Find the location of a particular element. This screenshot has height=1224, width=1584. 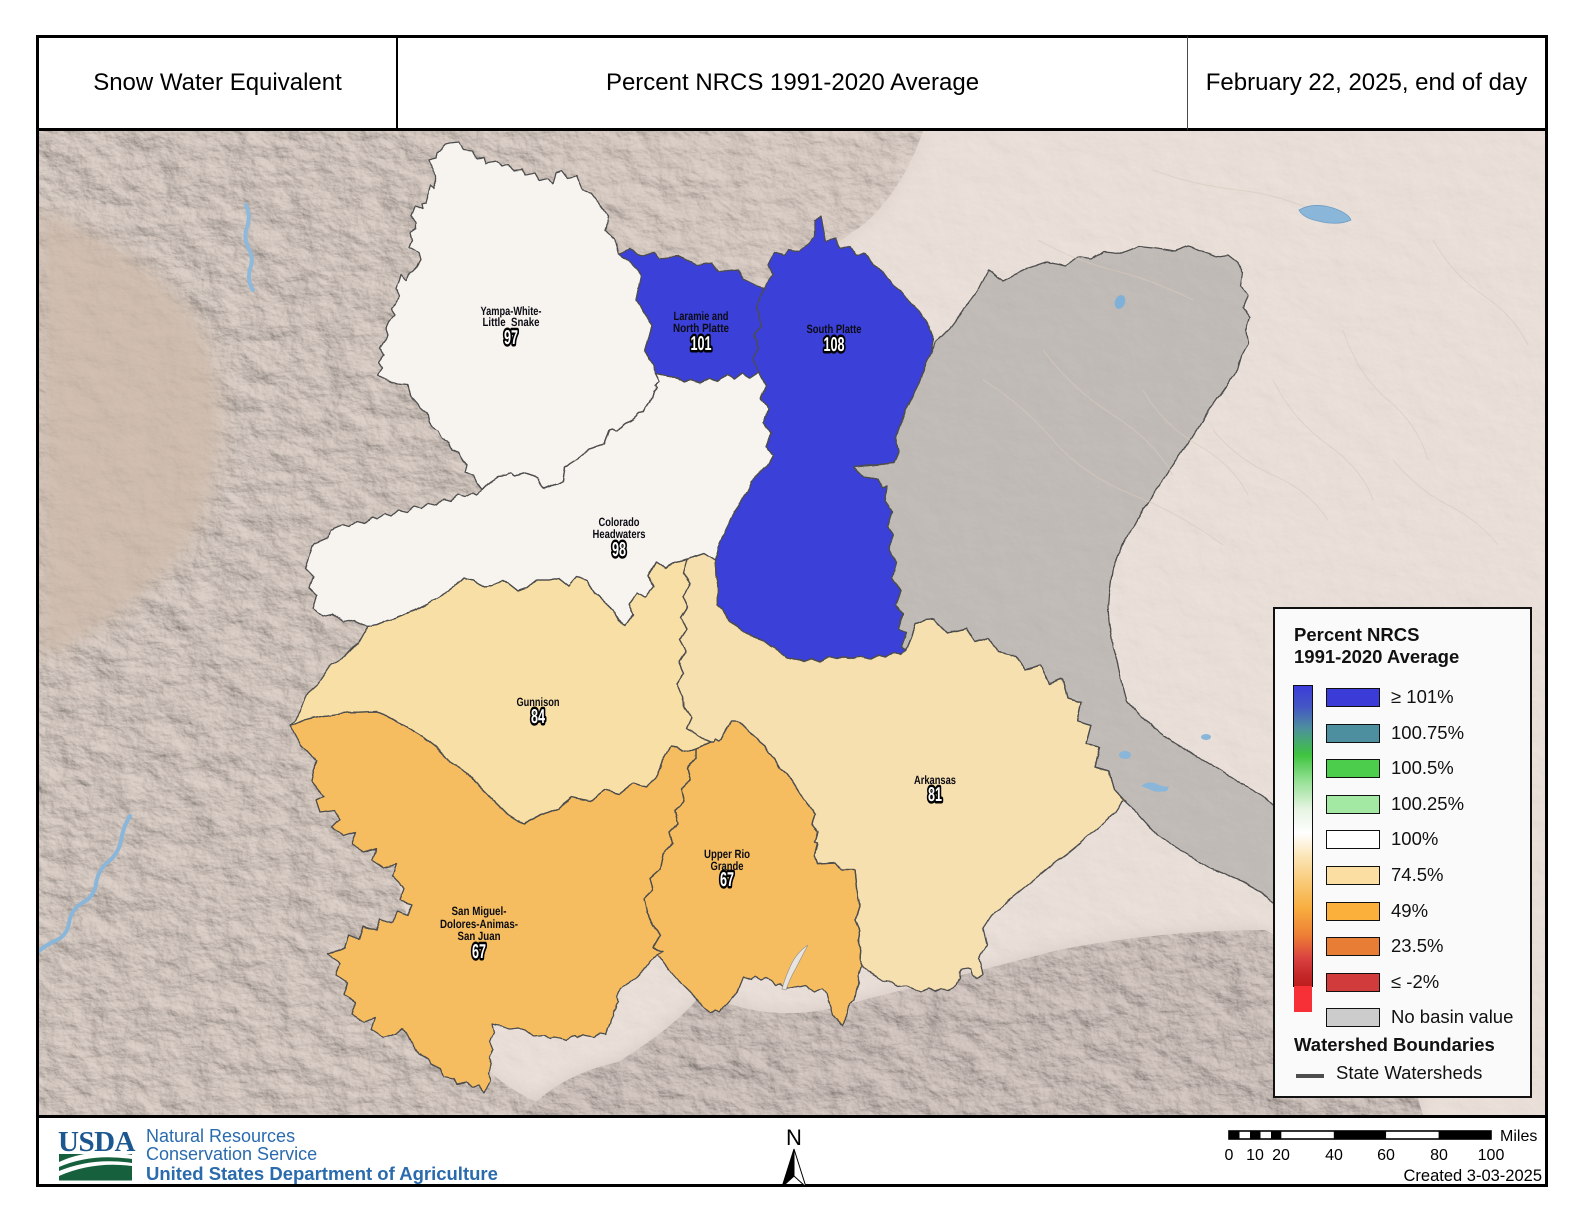

svg-text: Conservation Service is located at coordinates (231, 1154).